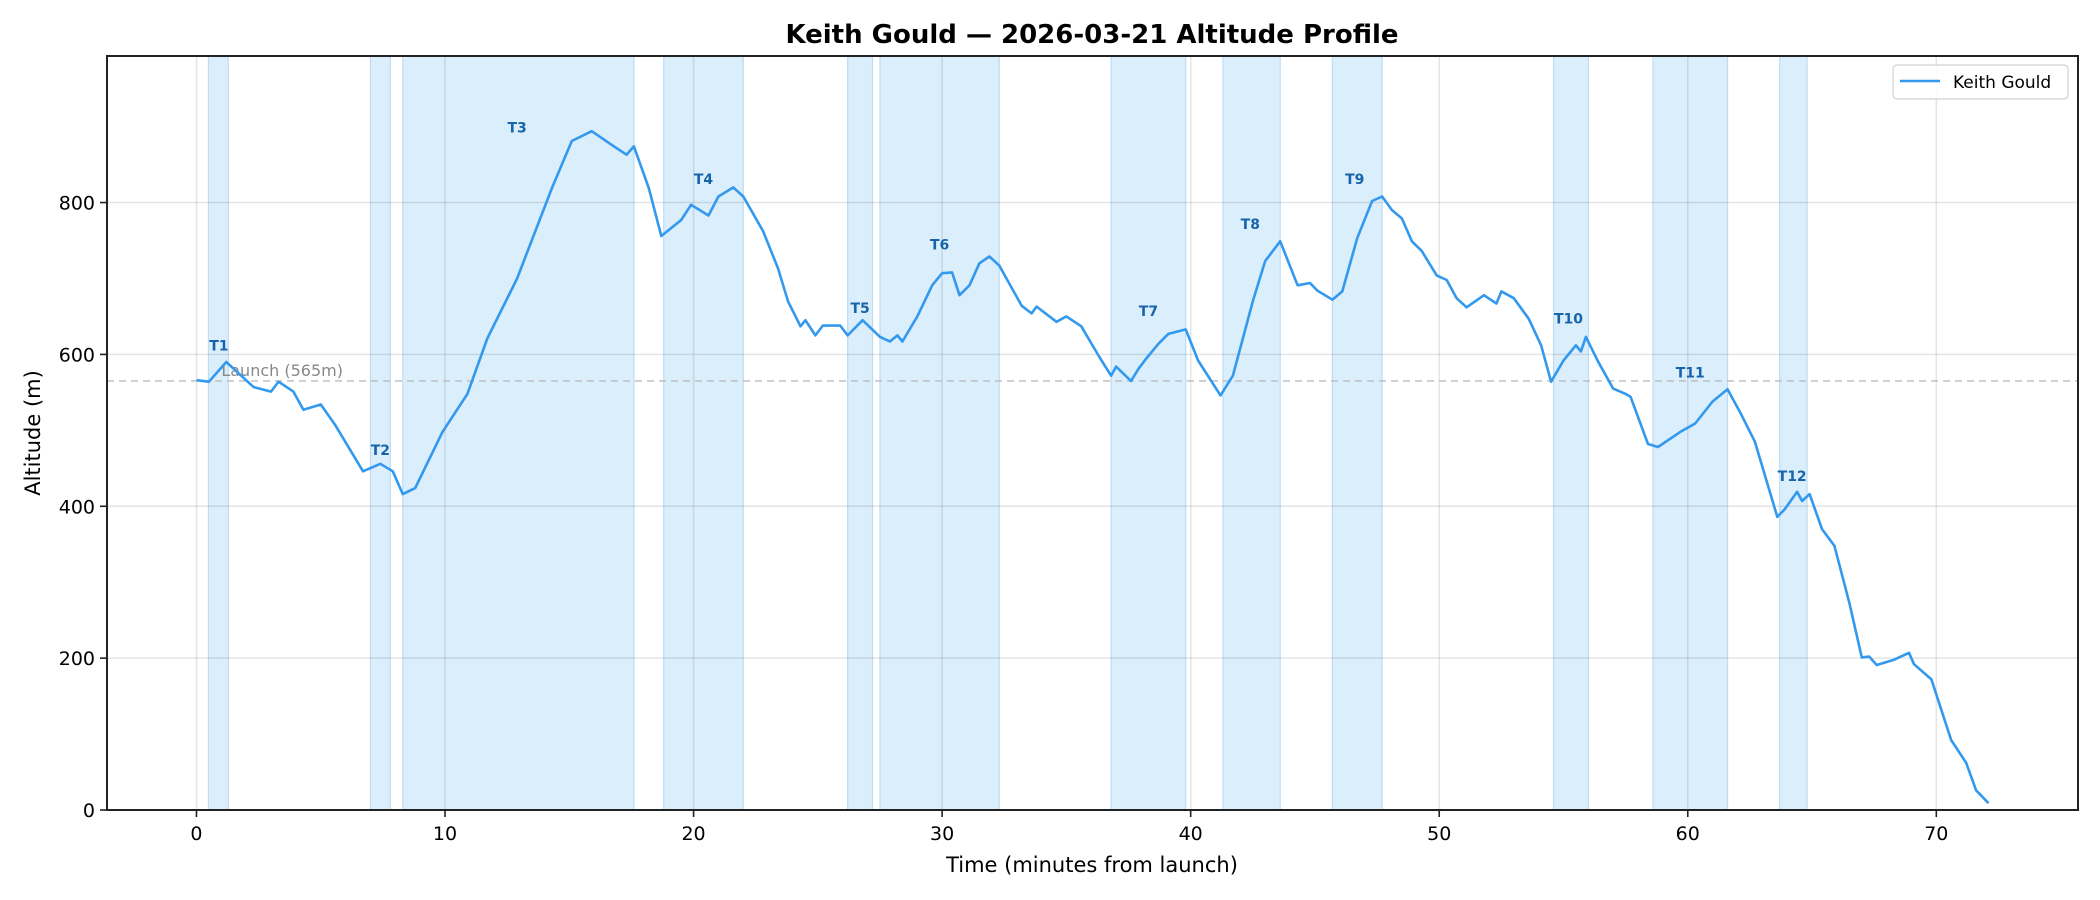 The width and height of the screenshot is (2100, 900). Describe the element at coordinates (859, 309) in the screenshot. I see `segment-label-t5: T5` at that location.